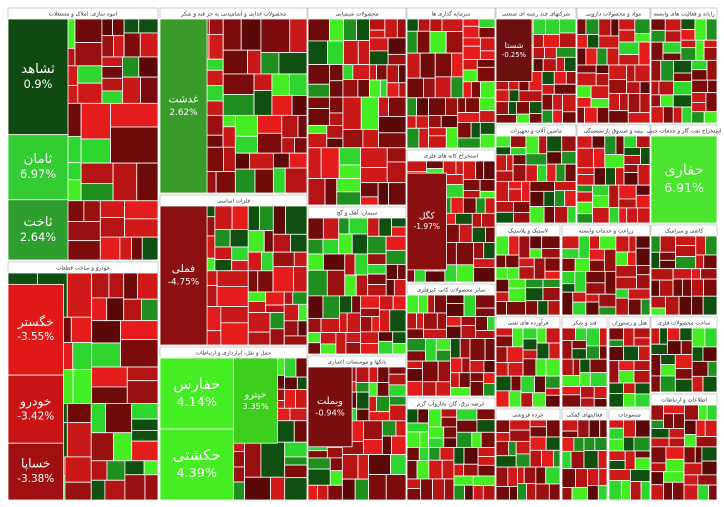 Image resolution: width=724 pixels, height=507 pixels. I want to click on sector-name: مواد و محصولات دارویی, so click(614, 15).